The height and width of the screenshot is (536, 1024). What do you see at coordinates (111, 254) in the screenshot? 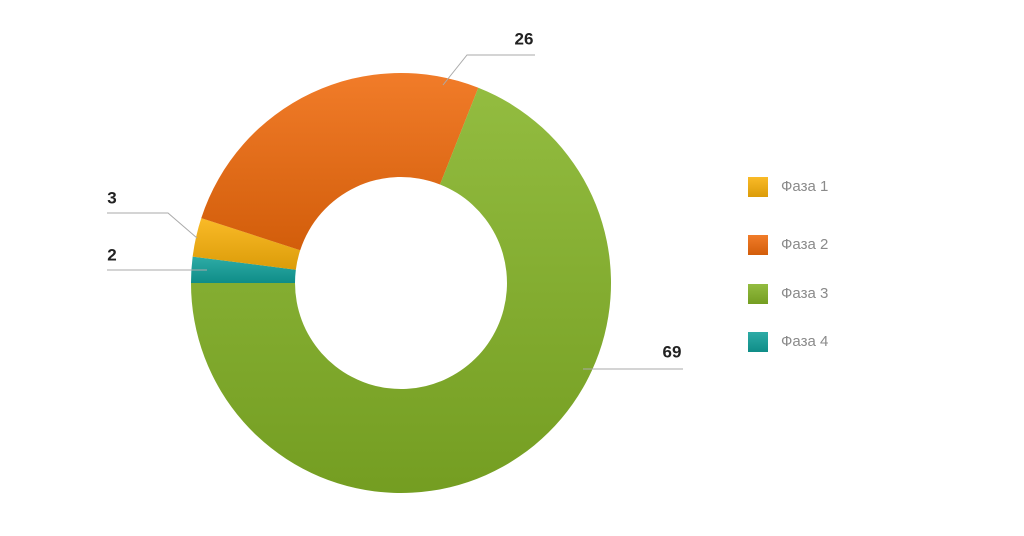
I see `value-label: 2` at bounding box center [111, 254].